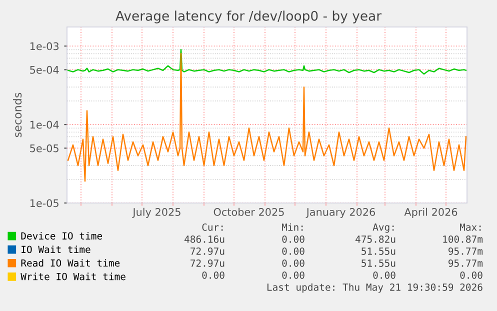 The height and width of the screenshot is (311, 497). What do you see at coordinates (292, 227) in the screenshot?
I see `text: Min:` at bounding box center [292, 227].